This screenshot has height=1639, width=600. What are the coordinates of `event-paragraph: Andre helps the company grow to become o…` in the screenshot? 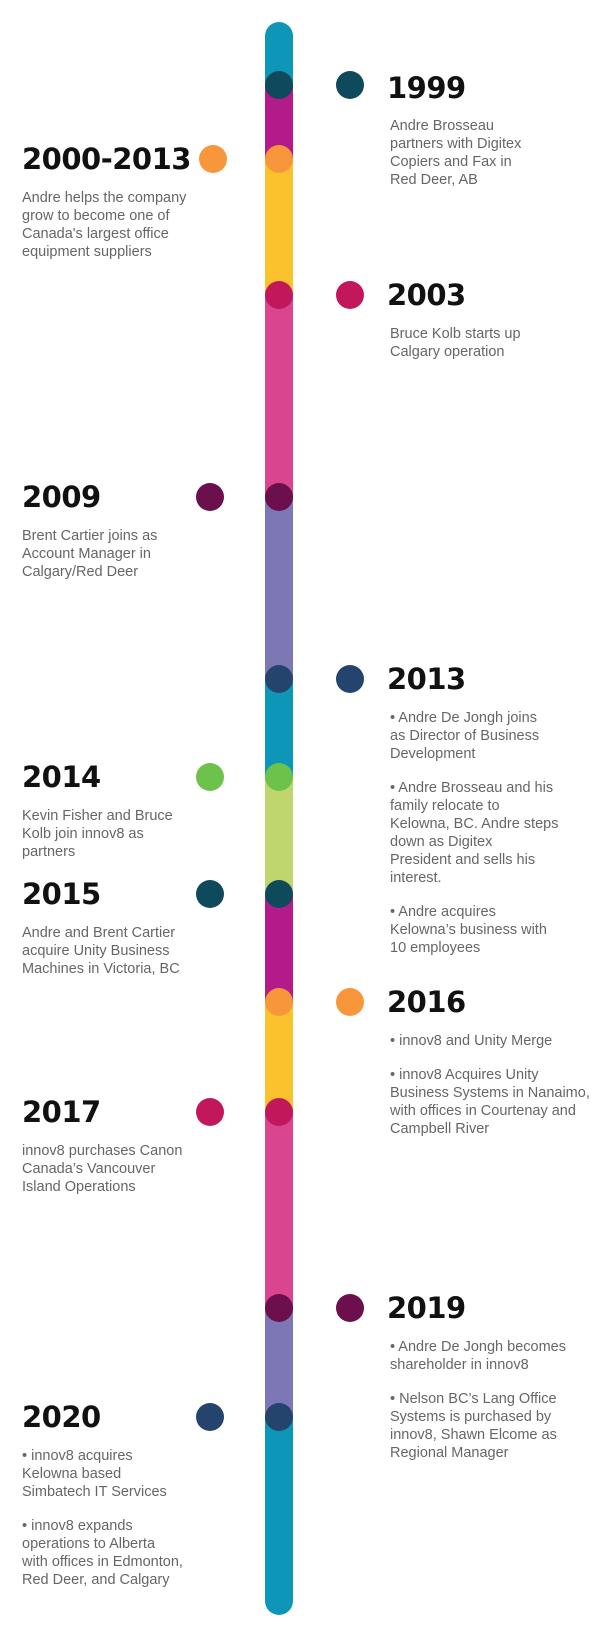 It's located at (104, 225).